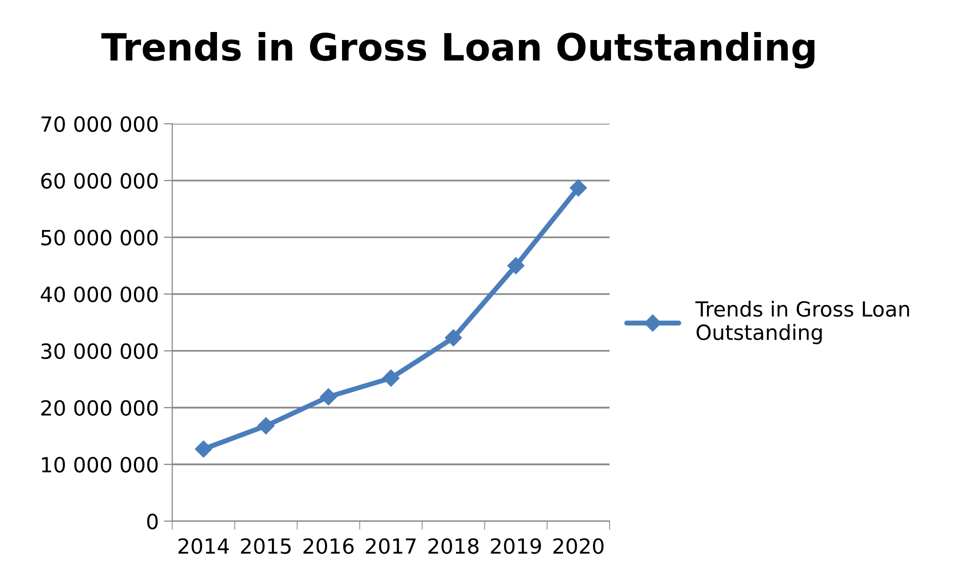 This screenshot has height=581, width=957. What do you see at coordinates (99, 408) in the screenshot?
I see `y-tick-label: 20 000 000` at bounding box center [99, 408].